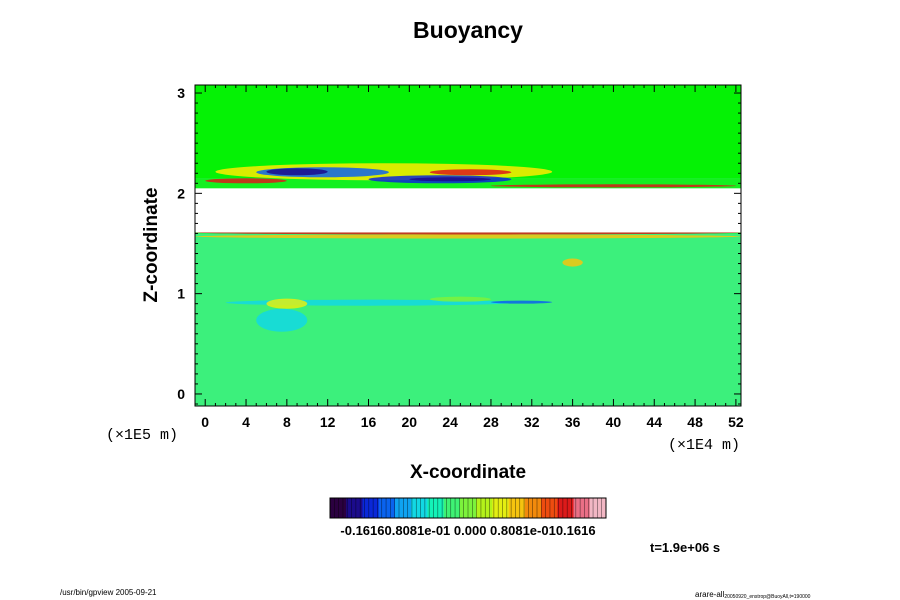 The height and width of the screenshot is (600, 900). Describe the element at coordinates (328, 422) in the screenshot. I see `x-tick-label: 12` at that location.